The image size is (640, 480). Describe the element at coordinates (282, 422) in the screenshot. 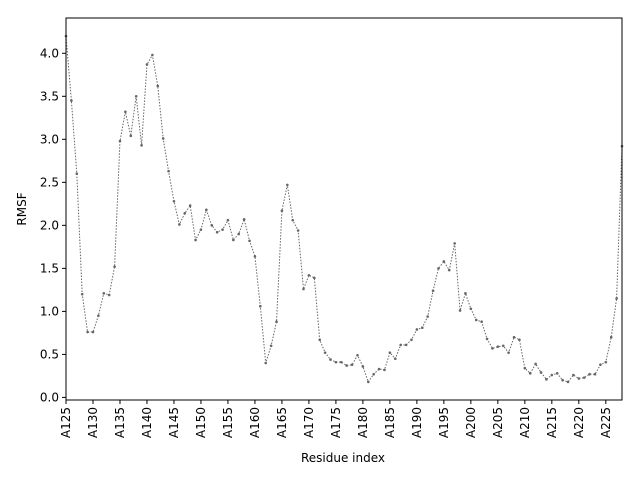

I see `x-tick-label: A165` at that location.